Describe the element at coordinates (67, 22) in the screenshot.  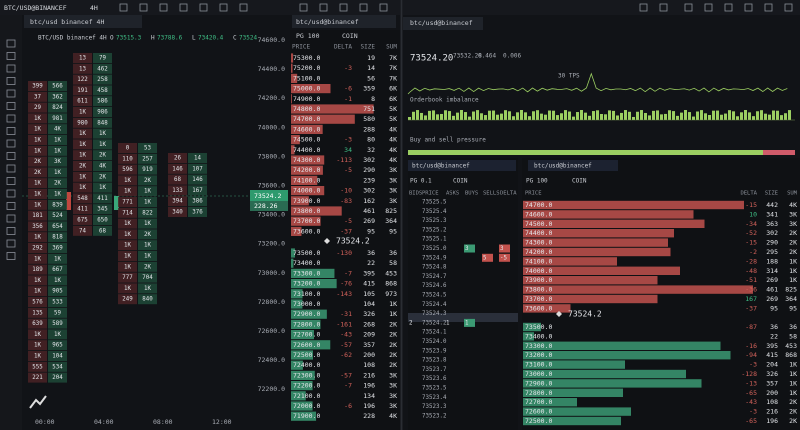
I see `label: btc/usd binancef 4H` at that location.